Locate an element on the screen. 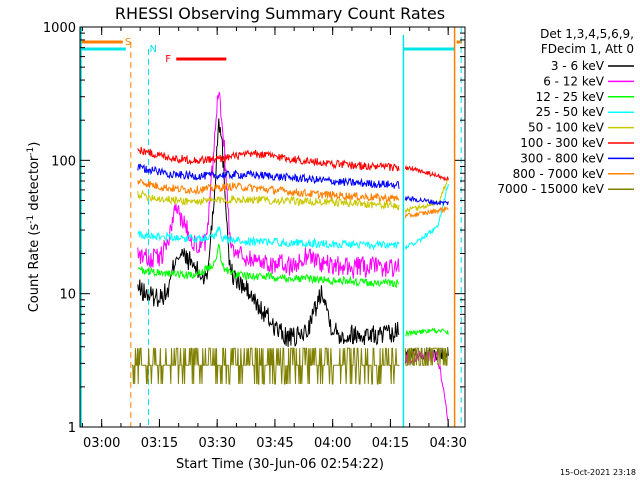 Image resolution: width=640 pixels, height=480 pixels. x-tick-label-04-00: 04:00 is located at coordinates (332, 443).